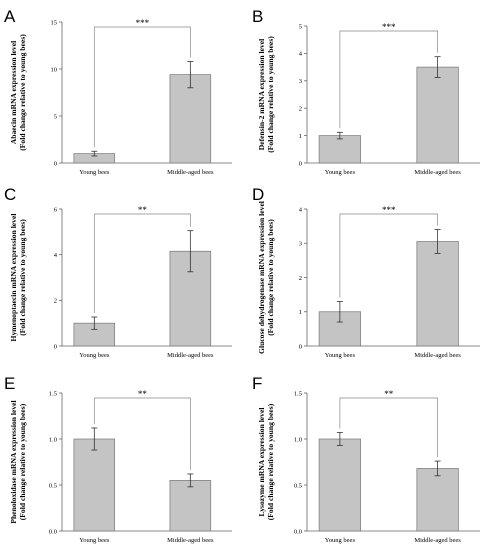 This screenshot has width=499, height=550. I want to click on panel-letter: A, so click(10, 16).